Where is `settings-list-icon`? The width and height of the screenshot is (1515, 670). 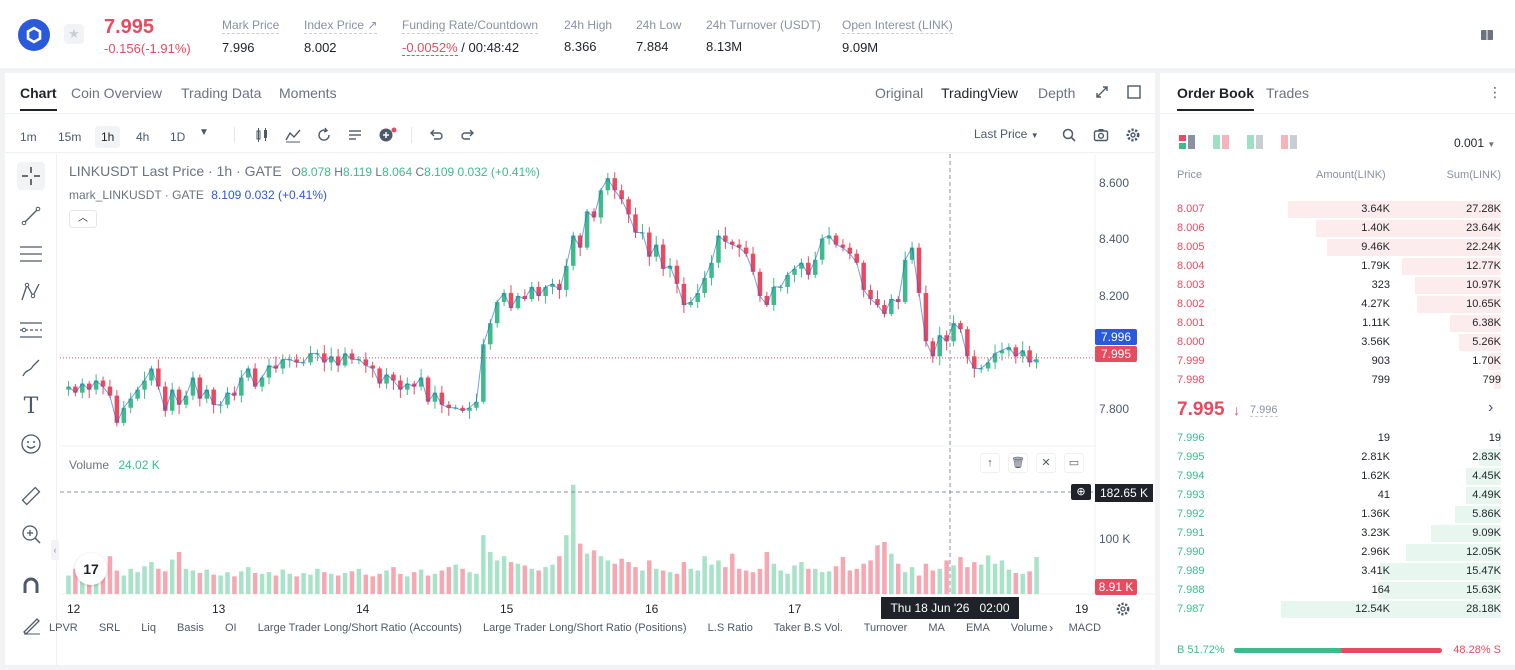 settings-list-icon is located at coordinates (355, 135).